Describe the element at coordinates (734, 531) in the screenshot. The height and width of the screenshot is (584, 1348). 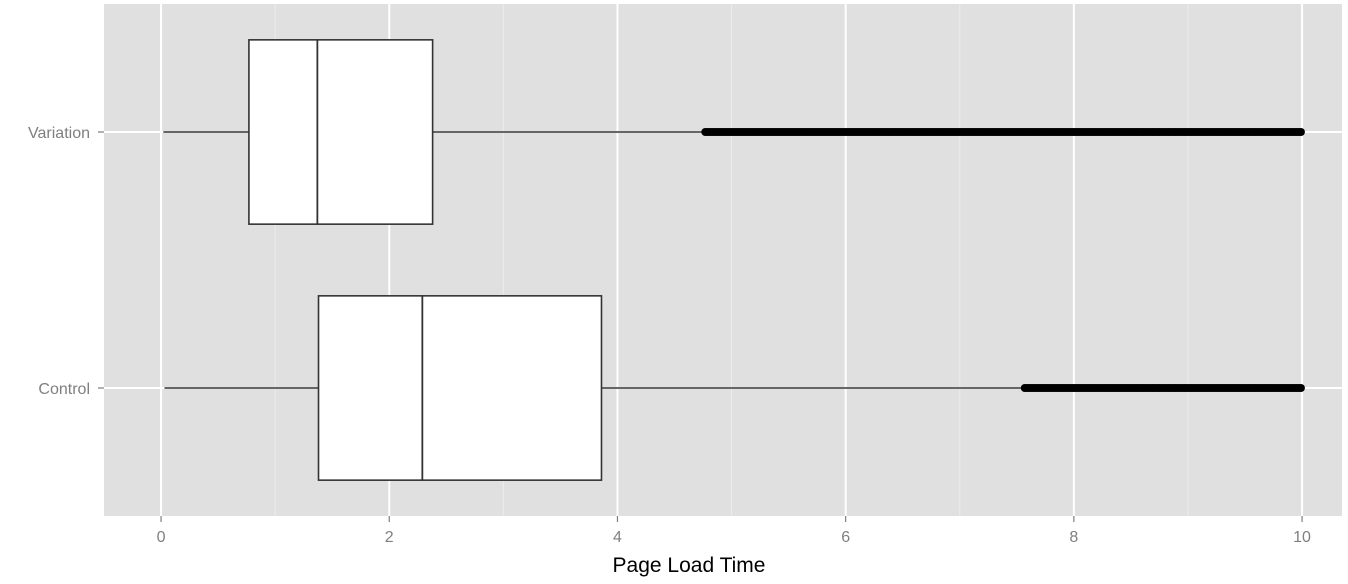
I see `x-axis: 0 2 4 6 8 10` at that location.